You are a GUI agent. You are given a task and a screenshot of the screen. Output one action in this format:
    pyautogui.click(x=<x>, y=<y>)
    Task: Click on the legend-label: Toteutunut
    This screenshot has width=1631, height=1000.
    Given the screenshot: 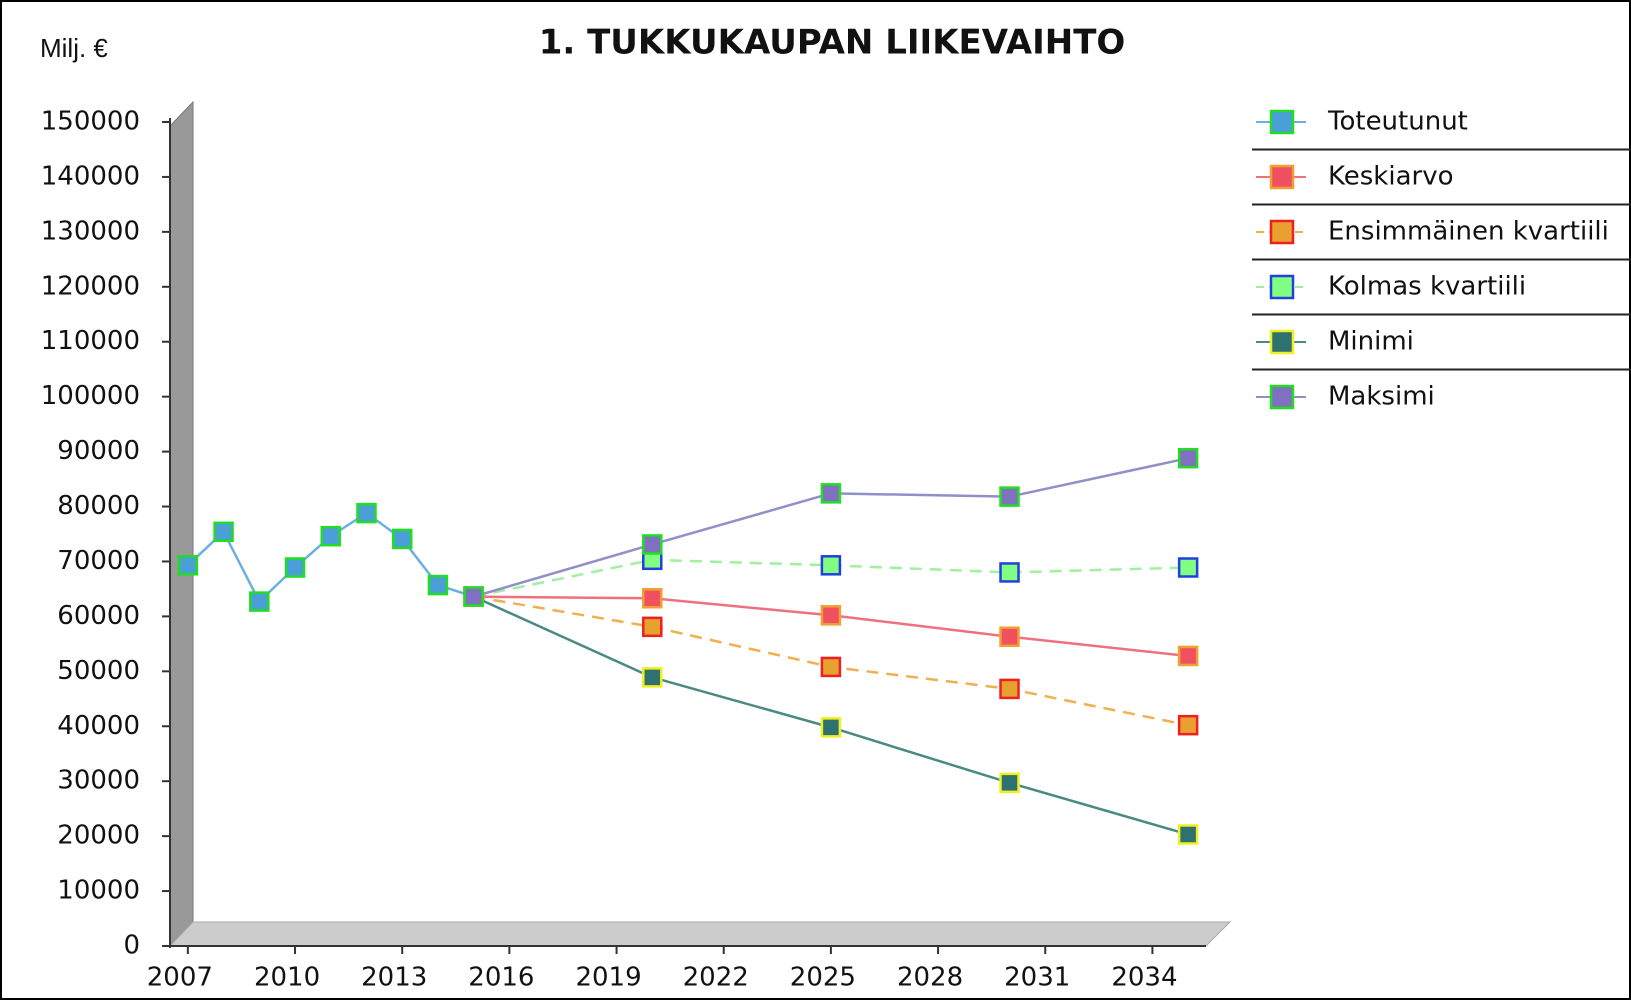 What is the action you would take?
    pyautogui.click(x=1397, y=122)
    